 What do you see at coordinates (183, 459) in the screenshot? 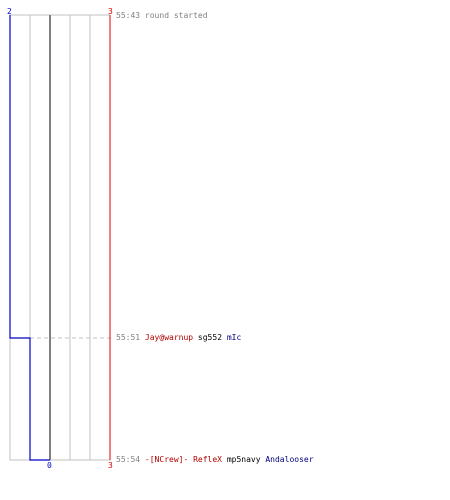
I see `killer-name: -[NCrew]- RefleX` at bounding box center [183, 459].